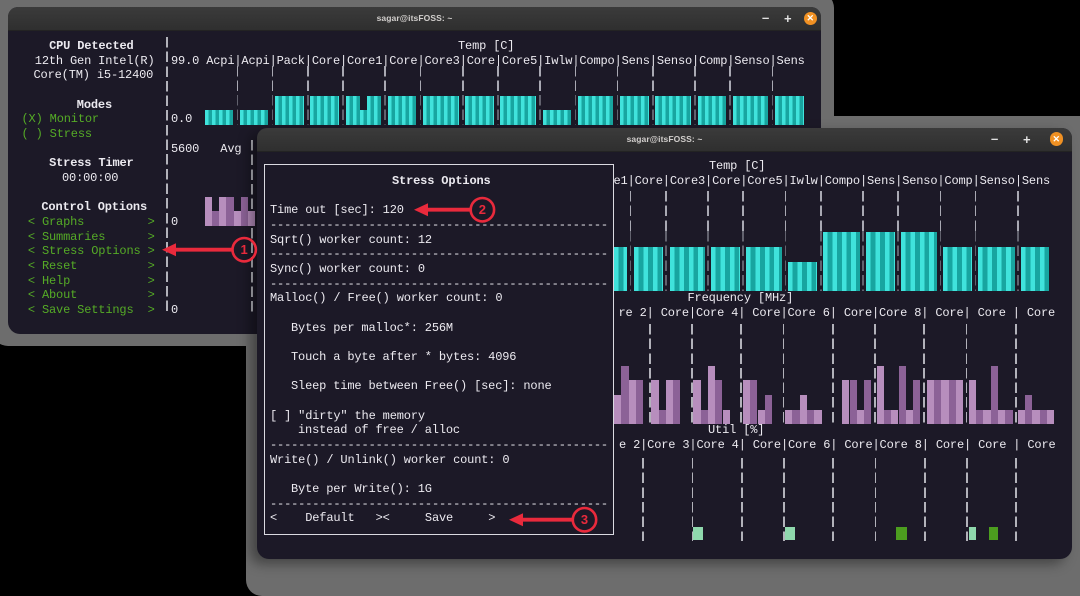 The width and height of the screenshot is (1080, 596). Describe the element at coordinates (584, 519) in the screenshot. I see `svg-text: 3` at that location.